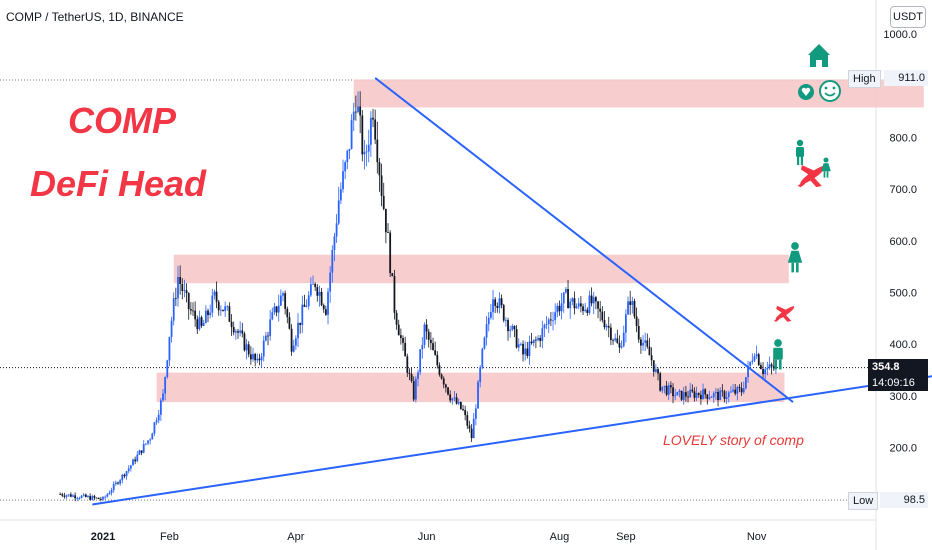 This screenshot has width=932, height=550. I want to click on low-label: Low, so click(863, 501).